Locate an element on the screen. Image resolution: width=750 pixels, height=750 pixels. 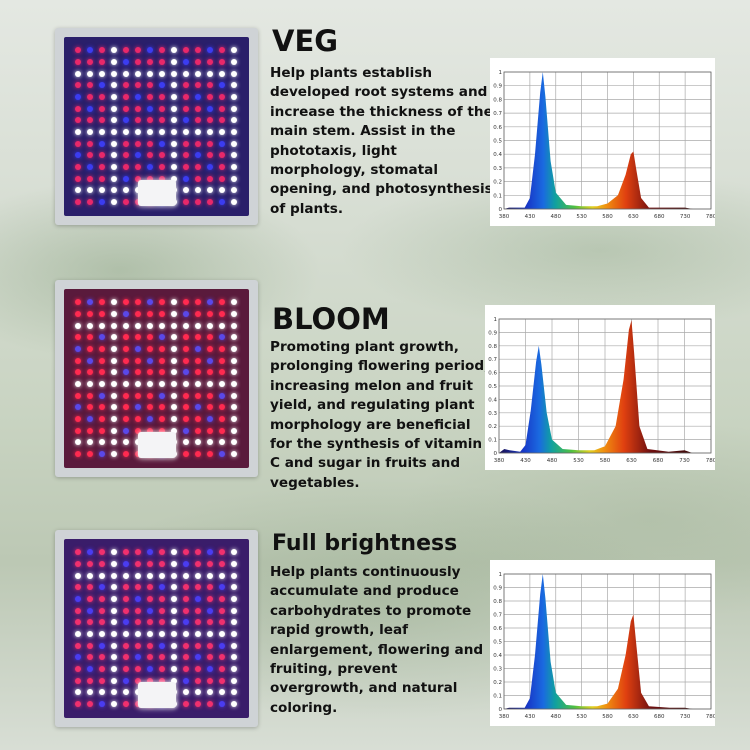
x-tick-label: 480 is located at coordinates (556, 217).